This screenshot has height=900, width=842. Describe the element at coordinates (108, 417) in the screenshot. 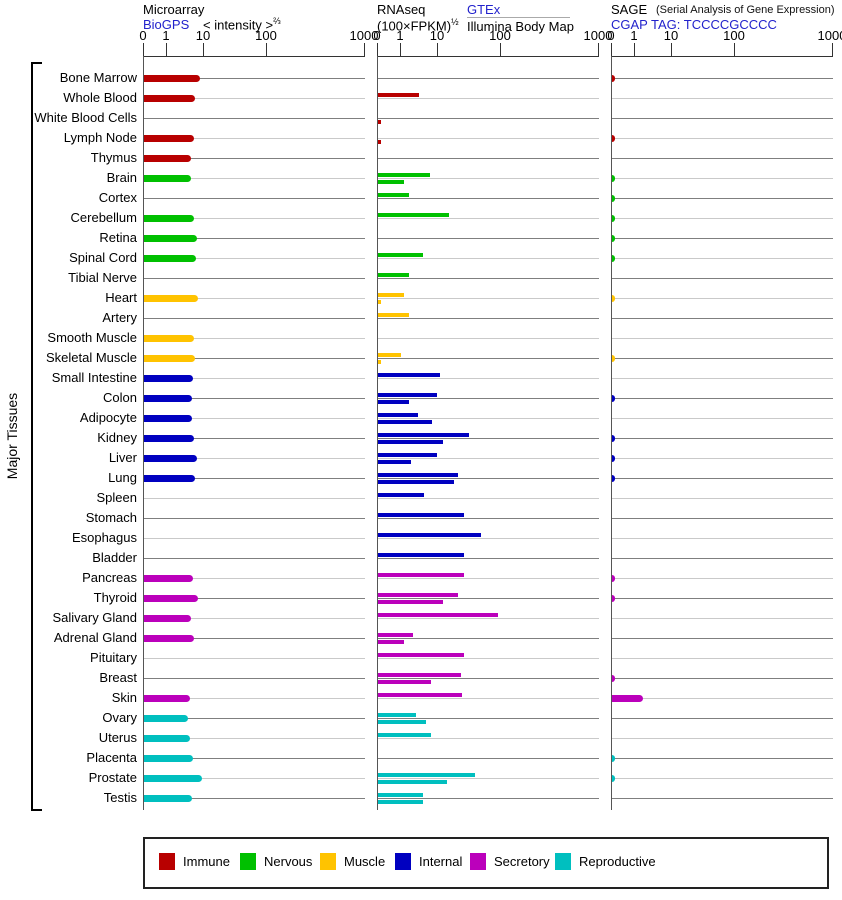

I see `tissue-label: Adipocyte` at that location.